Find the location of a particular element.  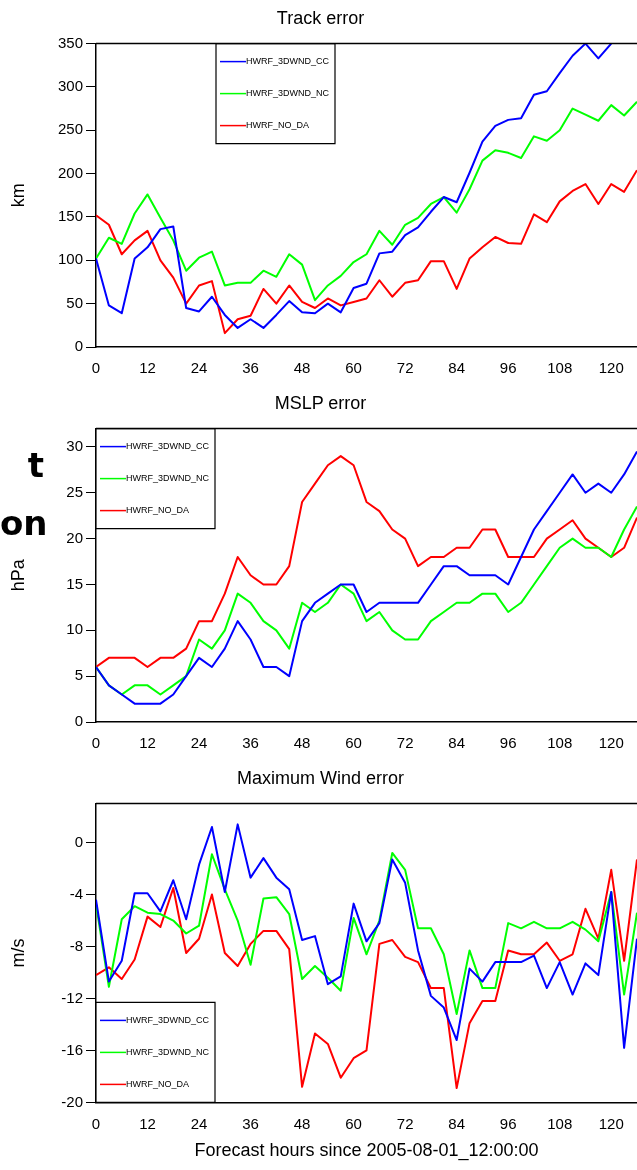

chart-title: Maximum Wind error is located at coordinates (320, 777).